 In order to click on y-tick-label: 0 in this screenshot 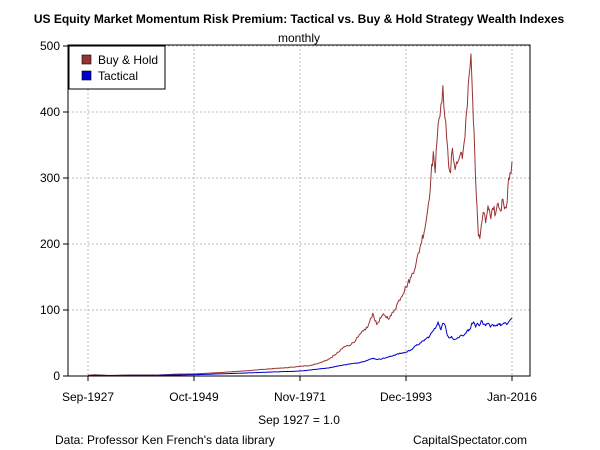, I will do `click(56, 376)`.